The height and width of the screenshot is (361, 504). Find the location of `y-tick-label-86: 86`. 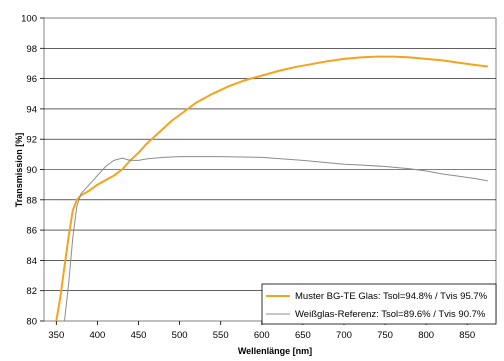

y-tick-label-86: 86 is located at coordinates (31, 231).